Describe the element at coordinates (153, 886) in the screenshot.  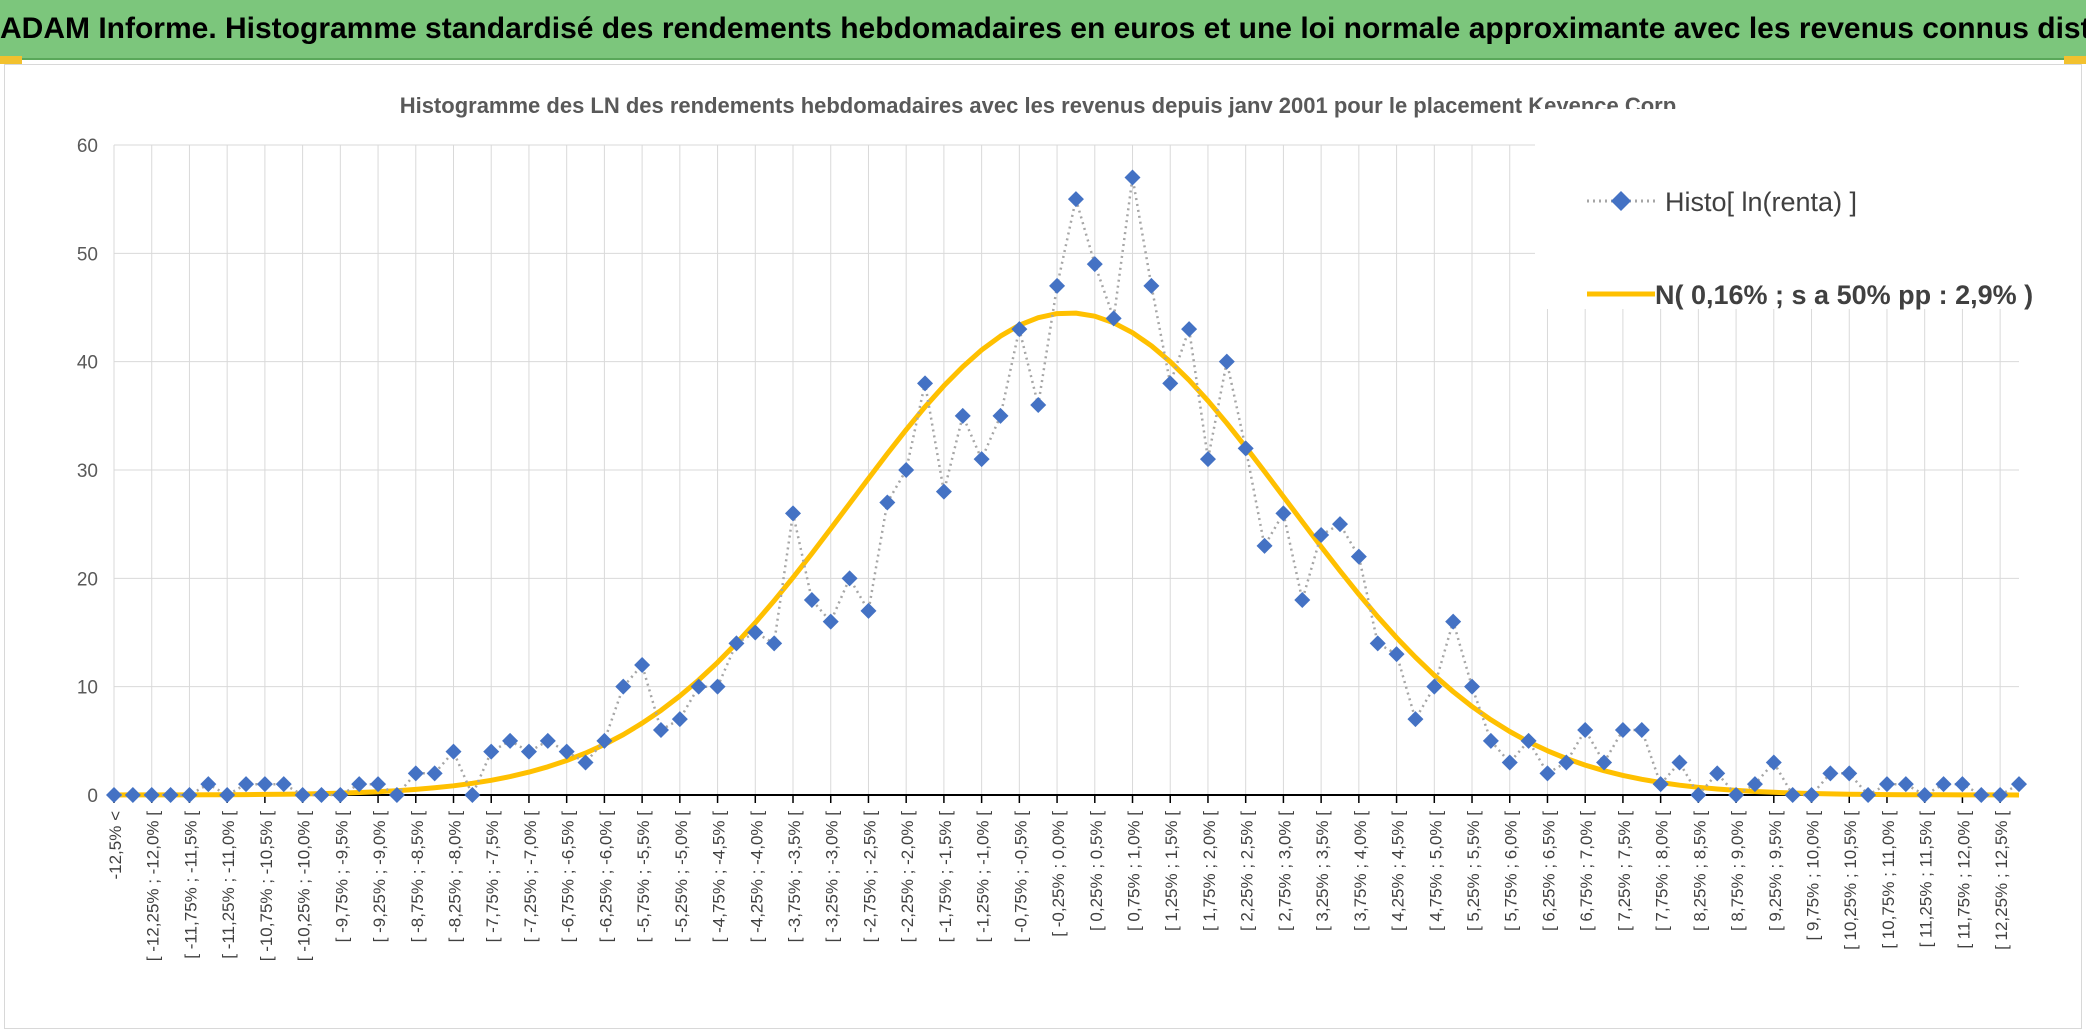
I see `x-tick-label: [ -12,25% ; -12,0% [` at that location.